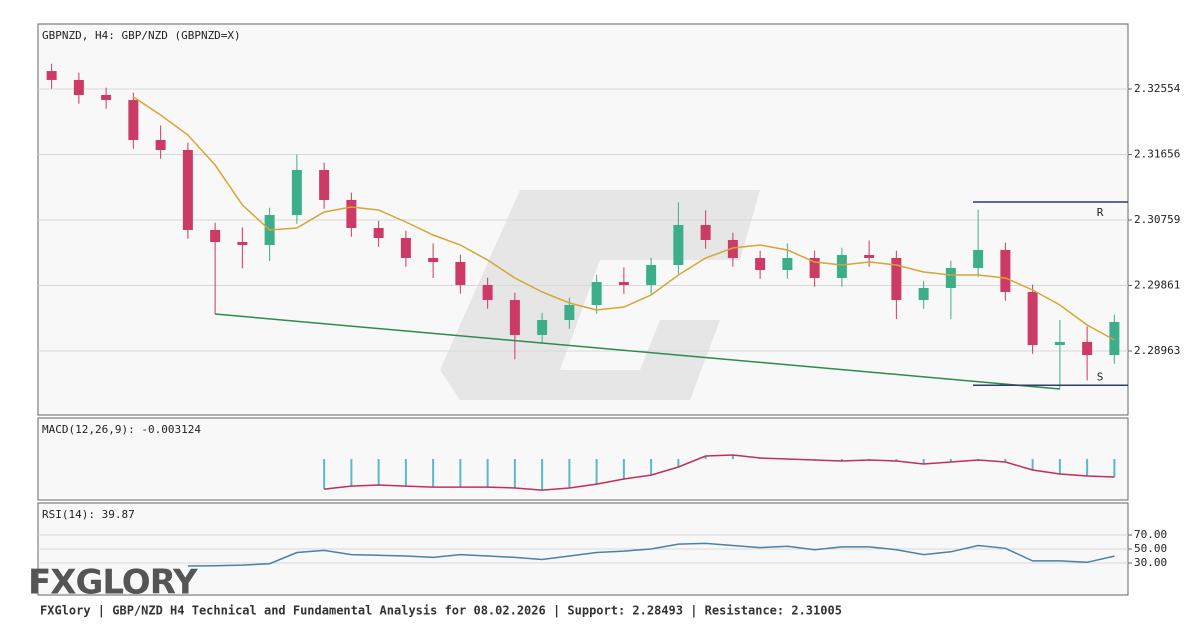 Image resolution: width=1200 pixels, height=630 pixels. I want to click on level-label: S, so click(1100, 376).